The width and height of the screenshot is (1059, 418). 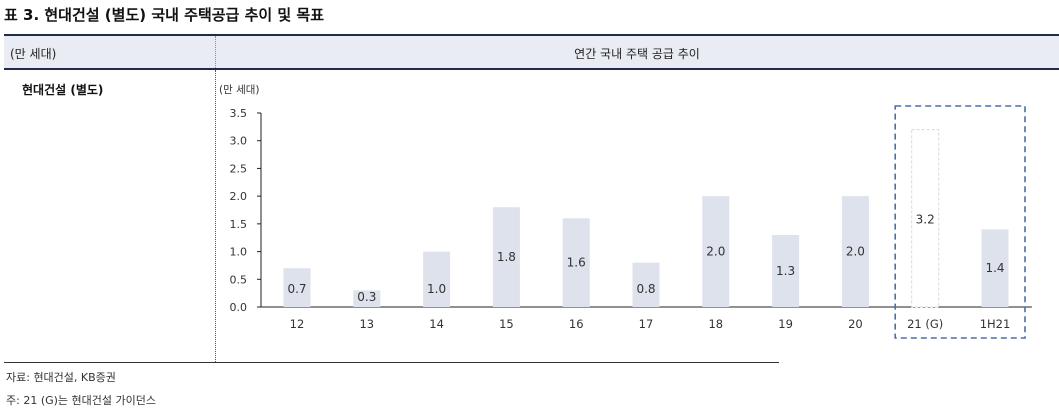 I want to click on table-title: 표 3. 현대건설 (별도) 국내 주택공급 추이 및 목표, so click(x=164, y=15).